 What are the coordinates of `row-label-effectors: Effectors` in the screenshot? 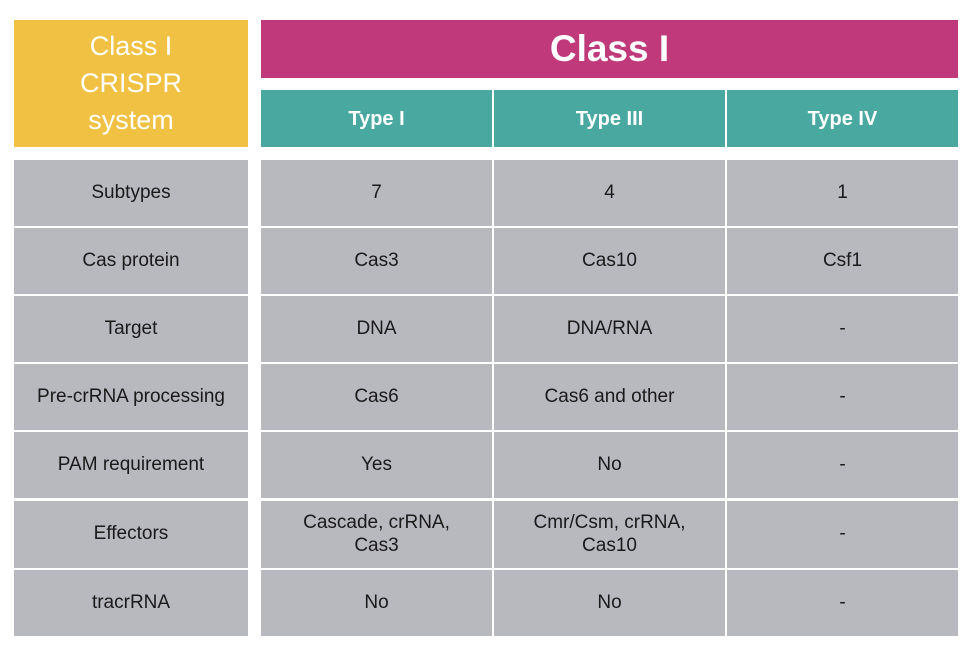 It's located at (131, 534).